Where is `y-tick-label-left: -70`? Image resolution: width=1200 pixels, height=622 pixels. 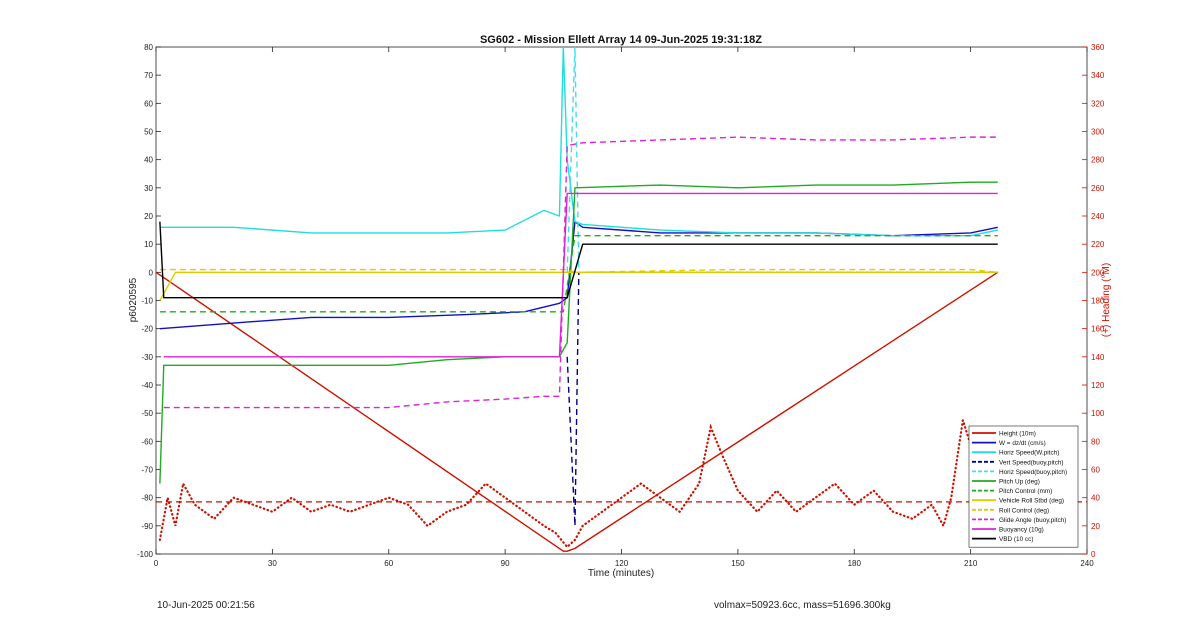
y-tick-label-left: -70 is located at coordinates (147, 470).